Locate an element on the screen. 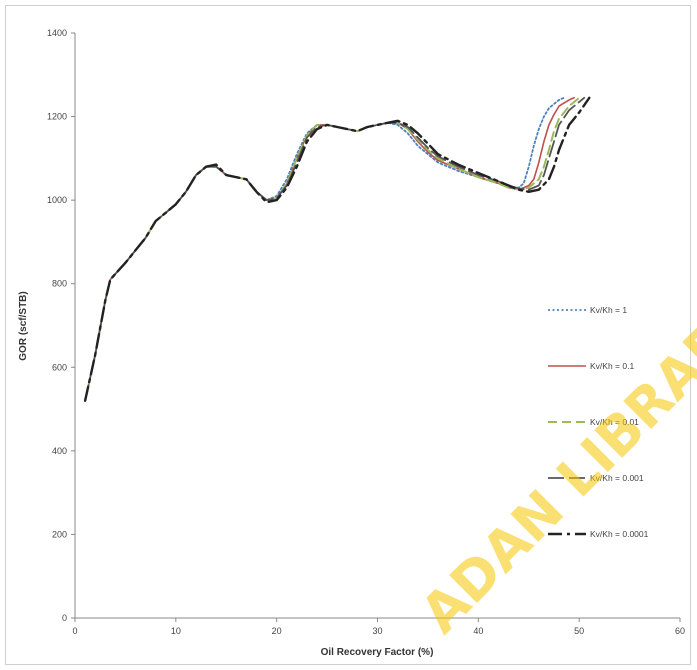 The height and width of the screenshot is (670, 697). y-tick-label: 0 is located at coordinates (64, 618).